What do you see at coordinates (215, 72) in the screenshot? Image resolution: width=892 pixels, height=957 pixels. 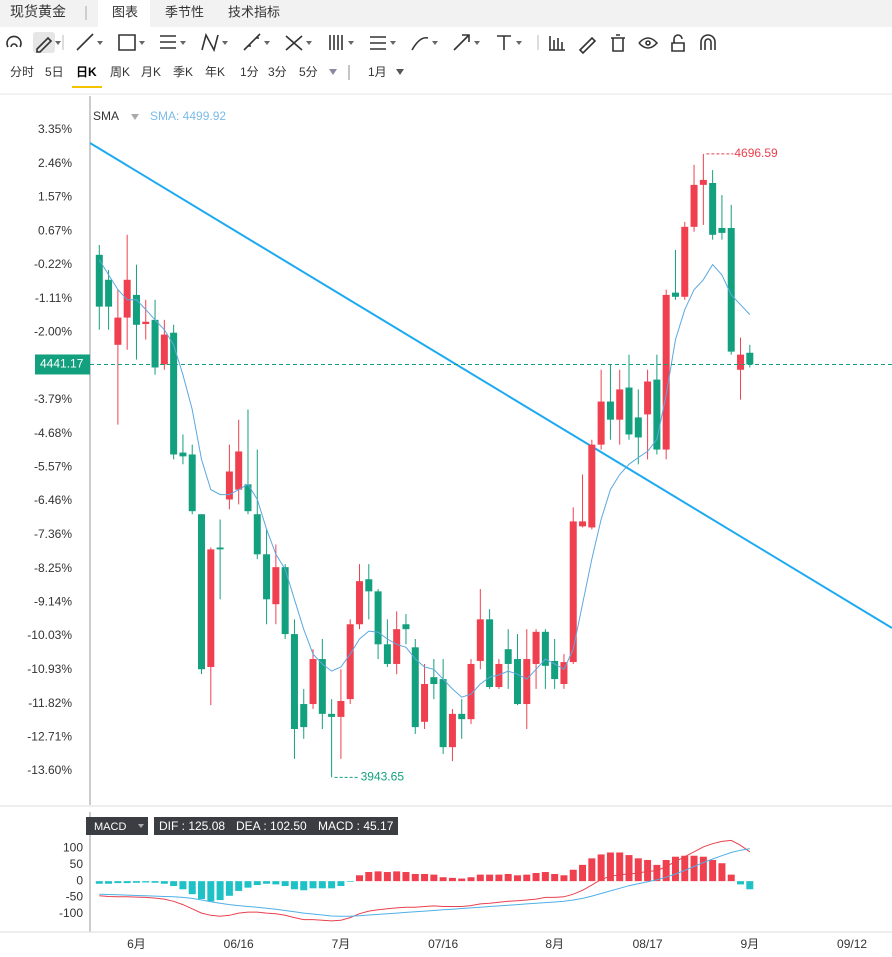 I see `period: 年K` at bounding box center [215, 72].